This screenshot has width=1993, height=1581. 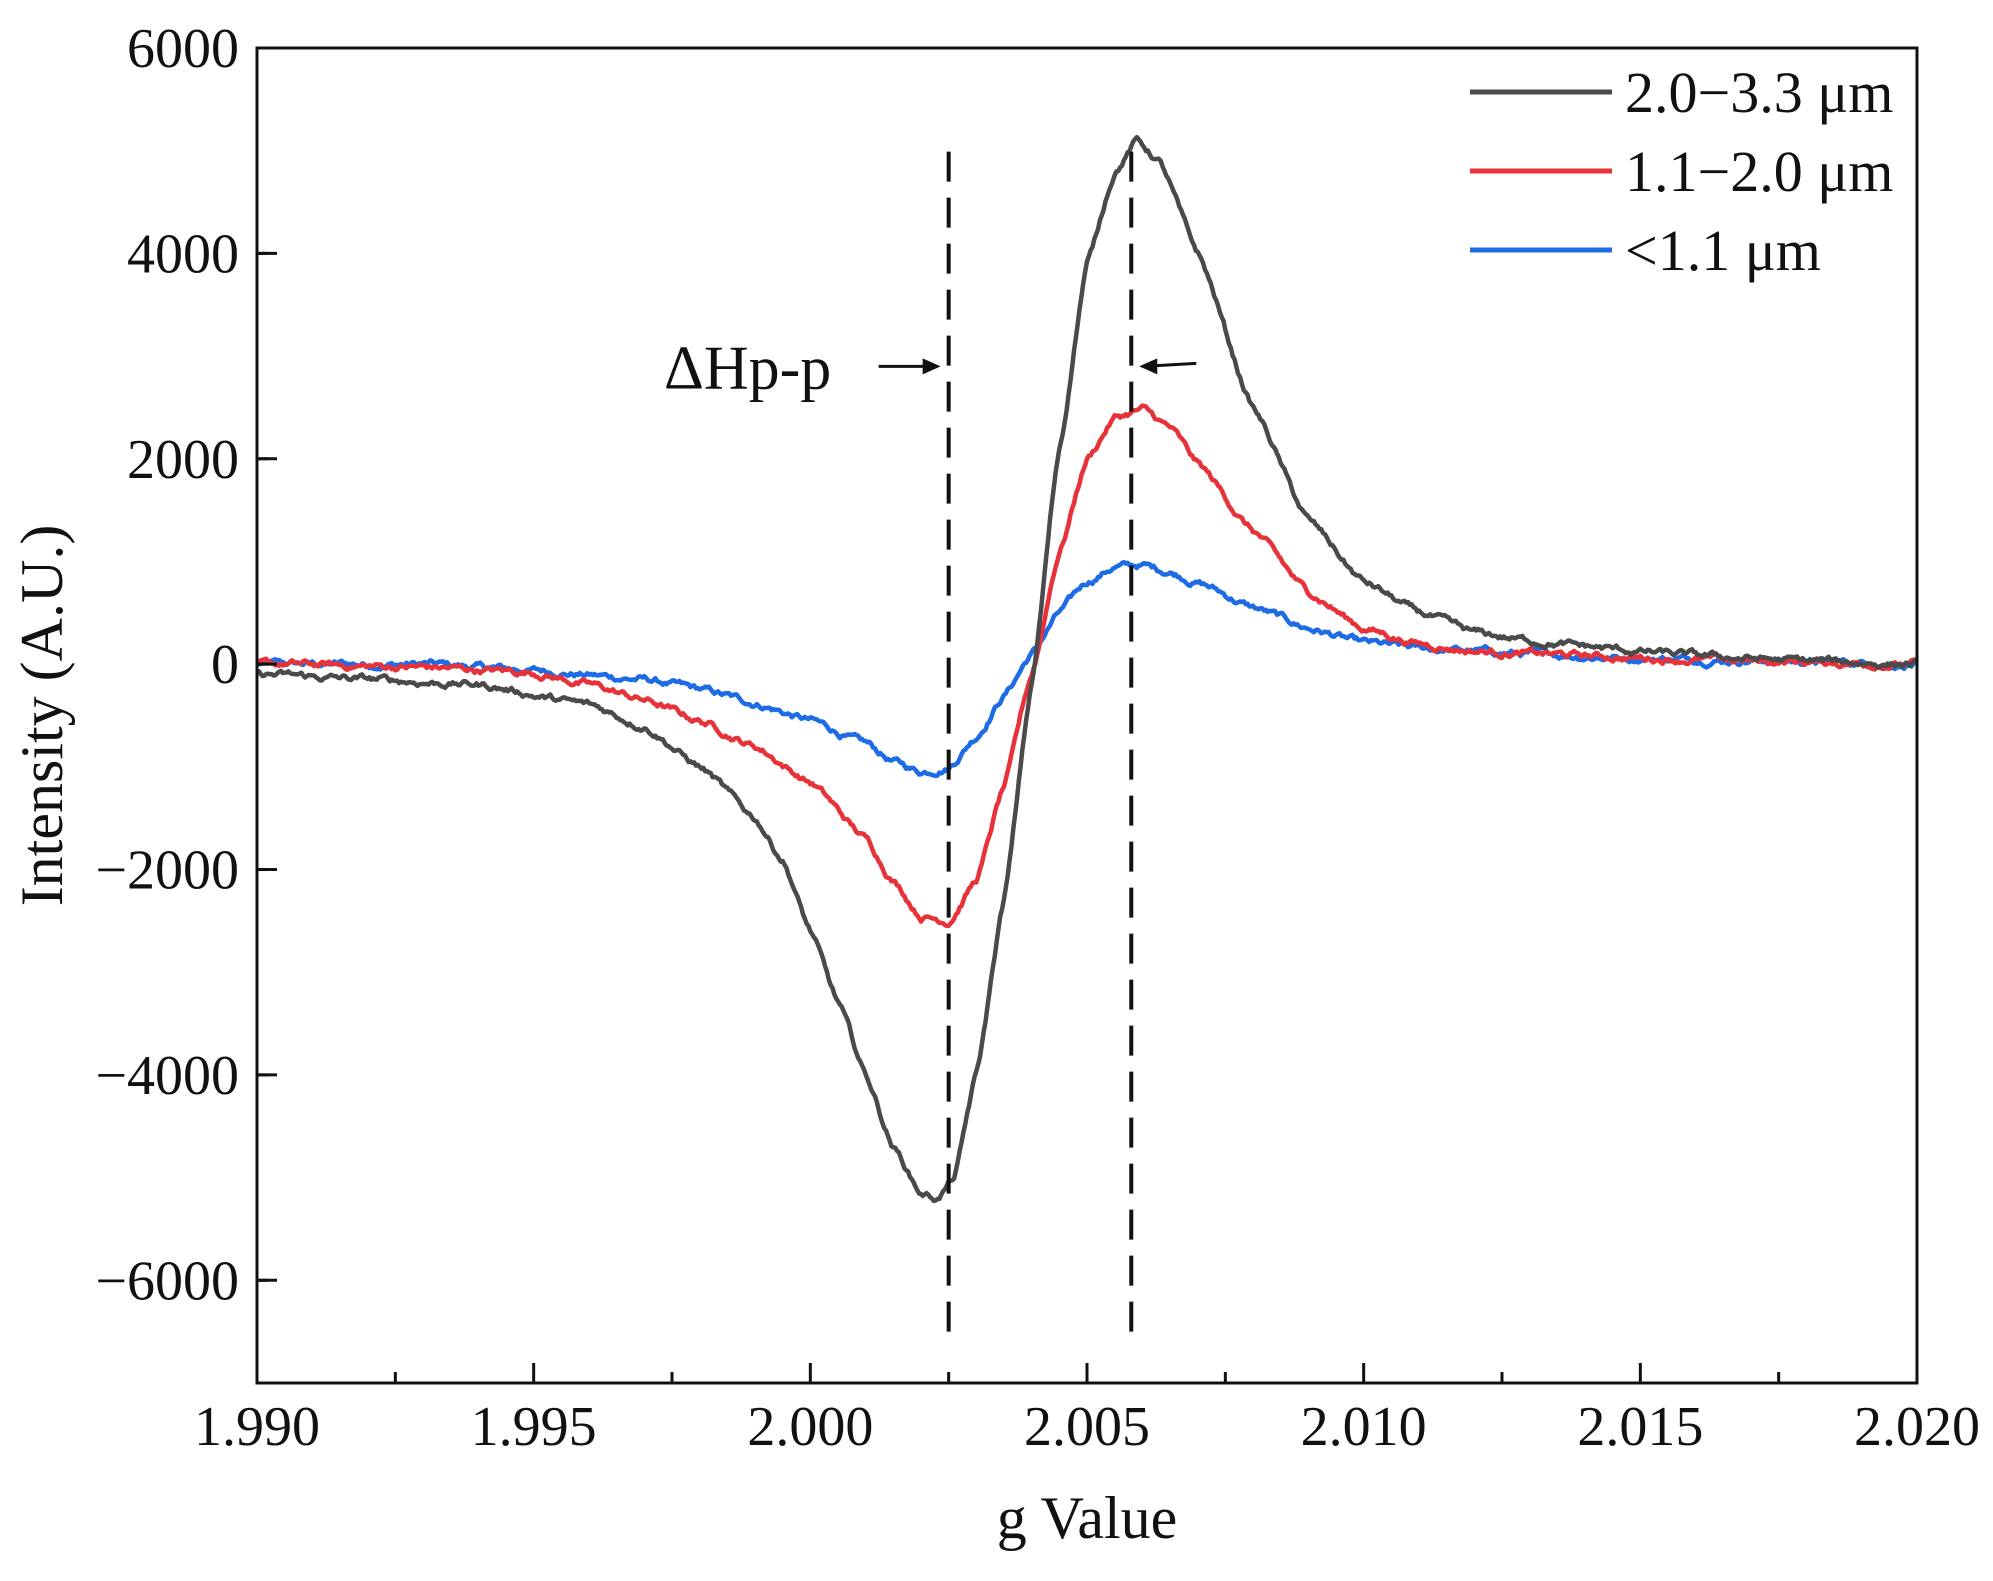 I want to click on x-tick-label: 2.020, so click(x=1917, y=1427).